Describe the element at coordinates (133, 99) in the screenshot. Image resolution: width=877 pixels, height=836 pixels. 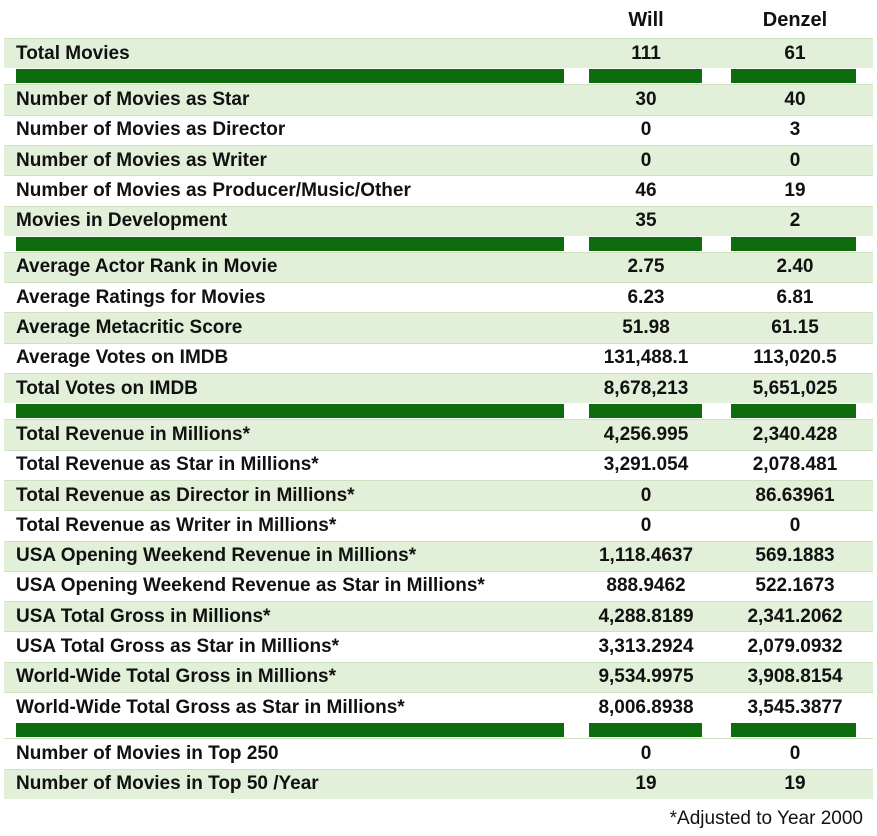
I see `row-label: Number of Movies as Star` at that location.